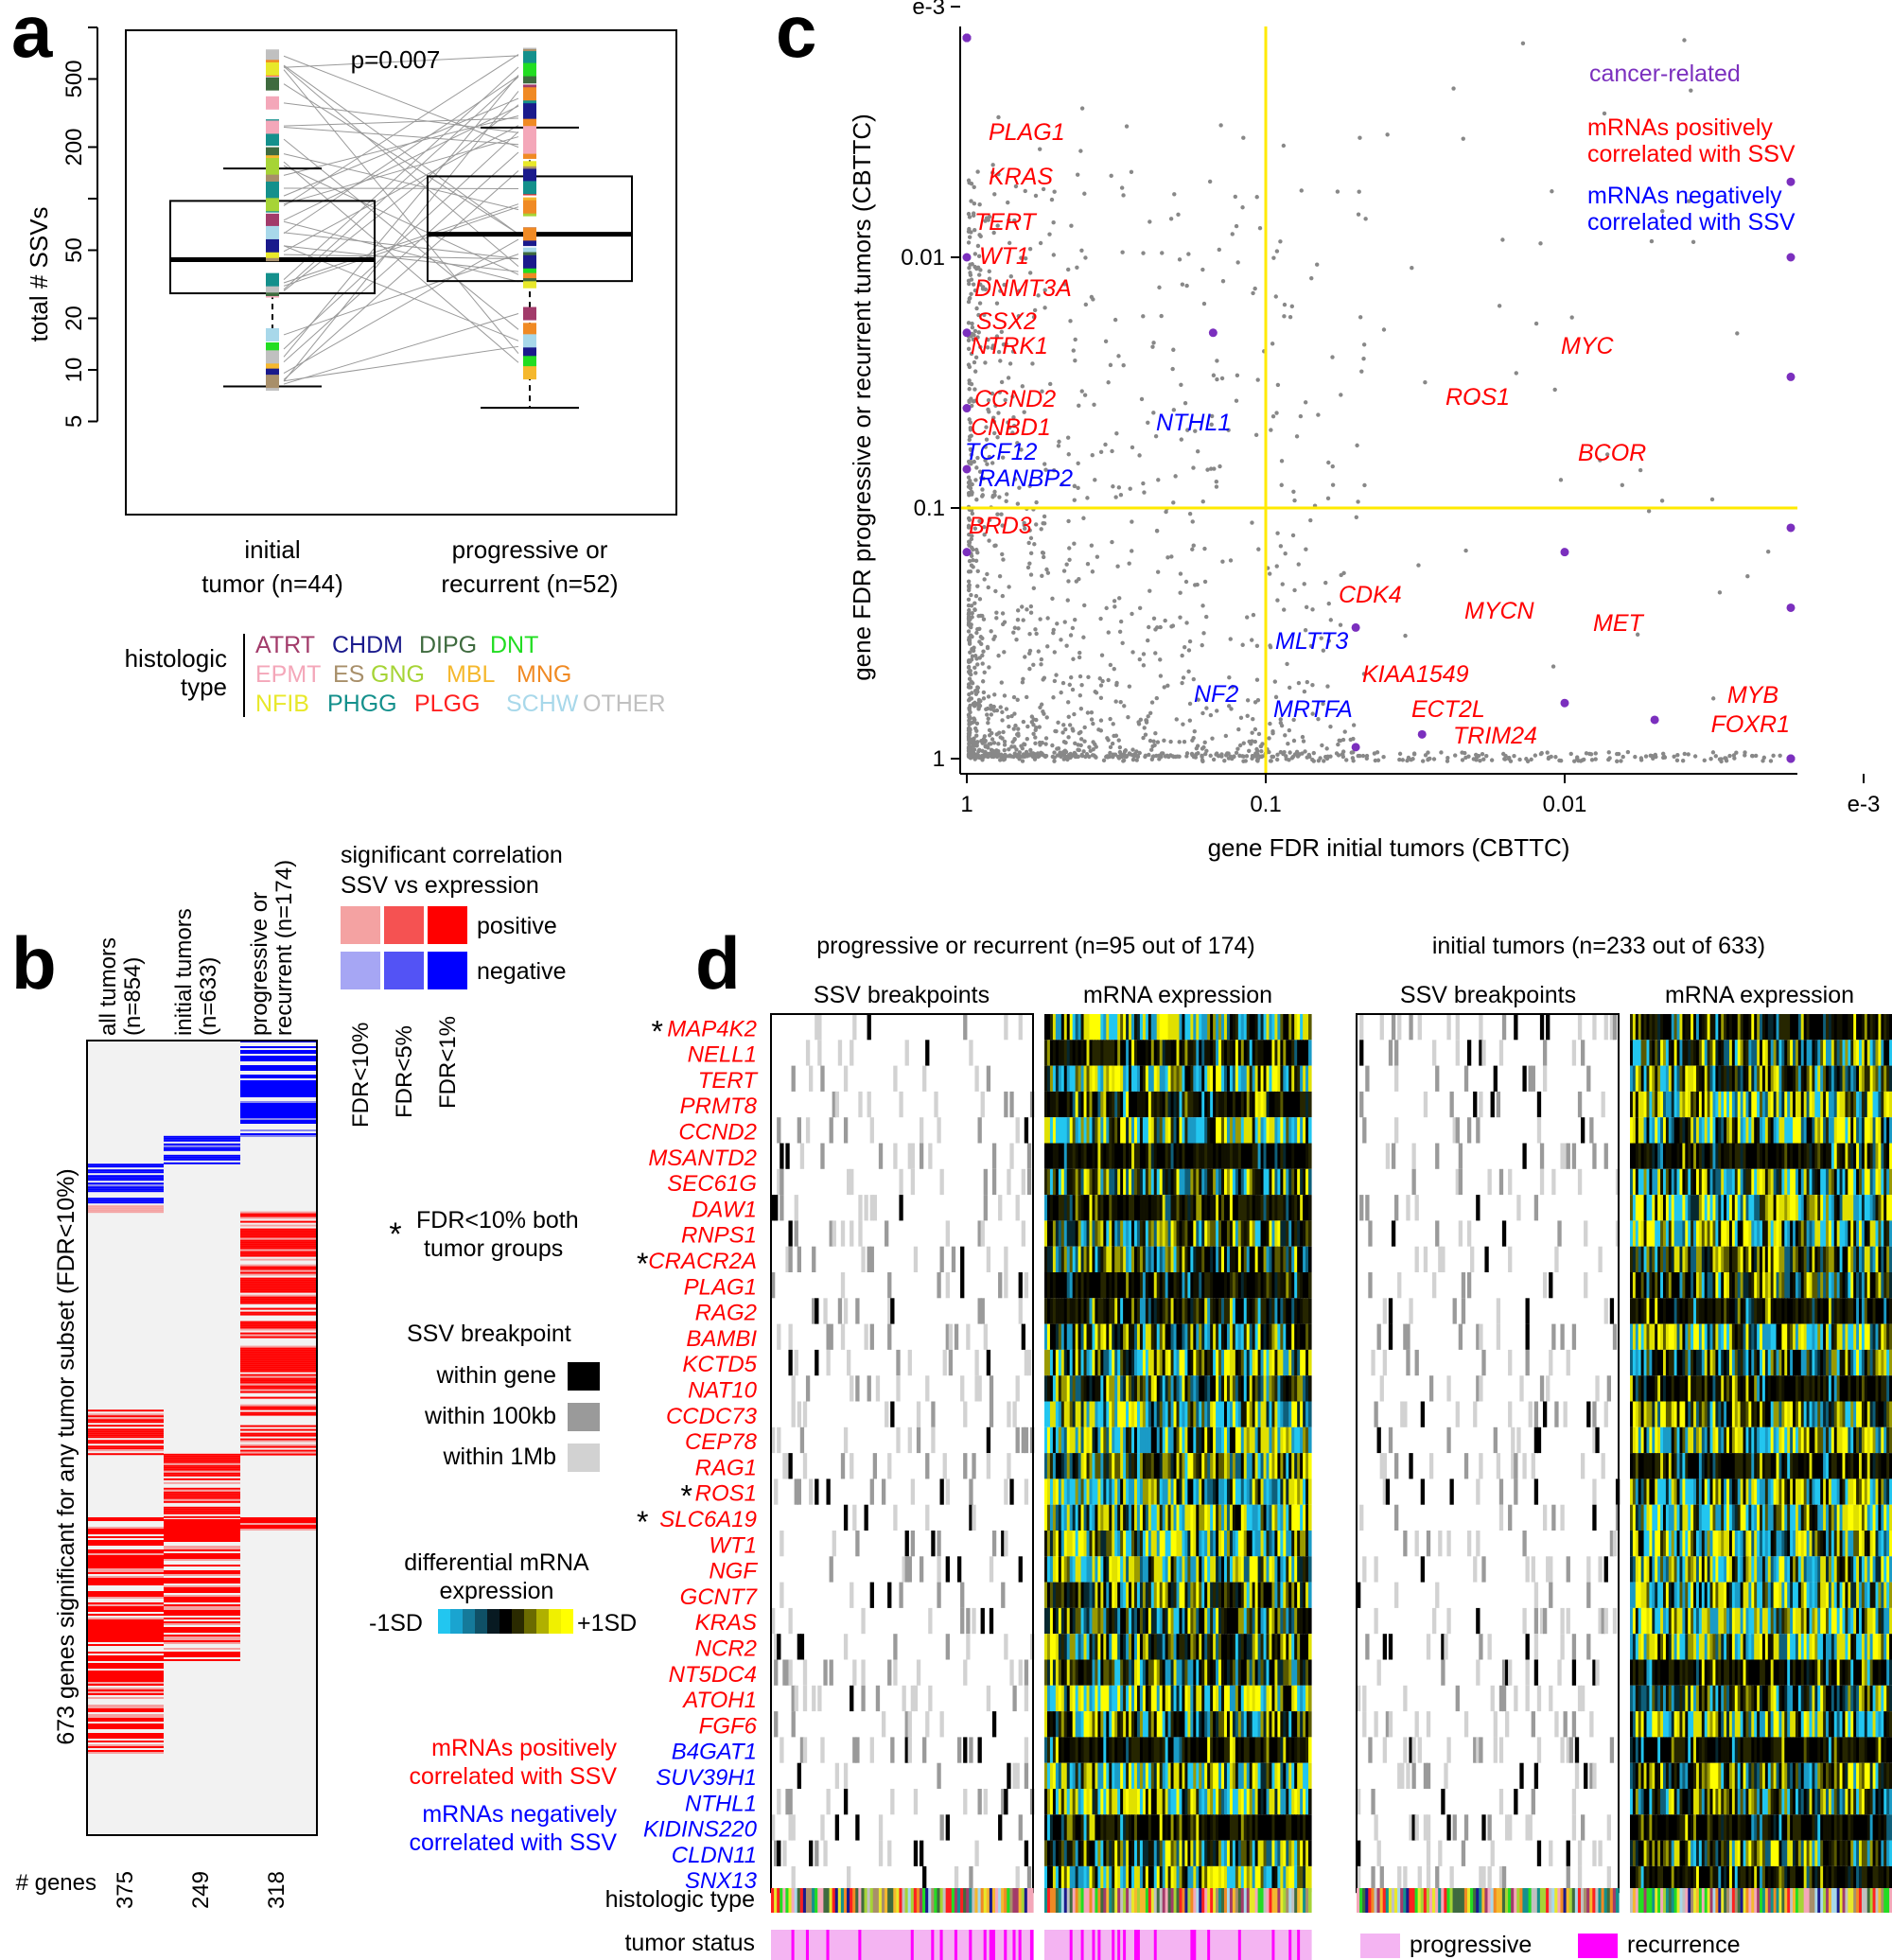 Image resolution: width=1892 pixels, height=1960 pixels. I want to click on histotype-cell, so click(816, 1901).